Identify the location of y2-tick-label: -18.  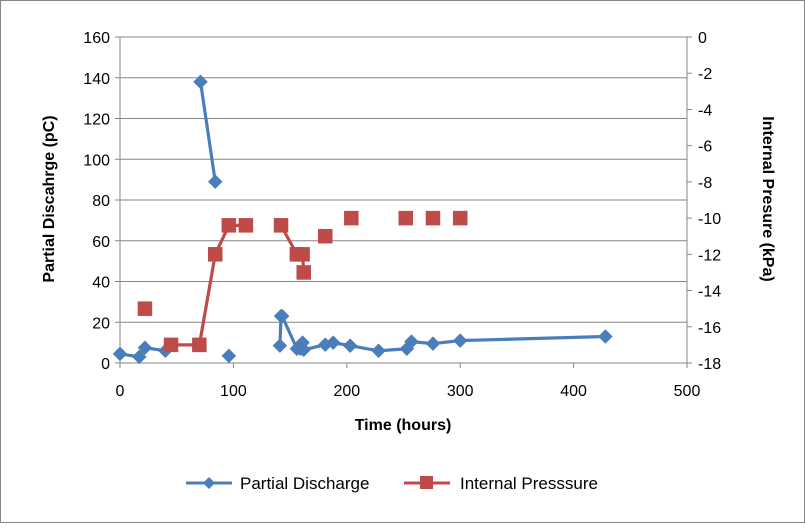
(709, 364).